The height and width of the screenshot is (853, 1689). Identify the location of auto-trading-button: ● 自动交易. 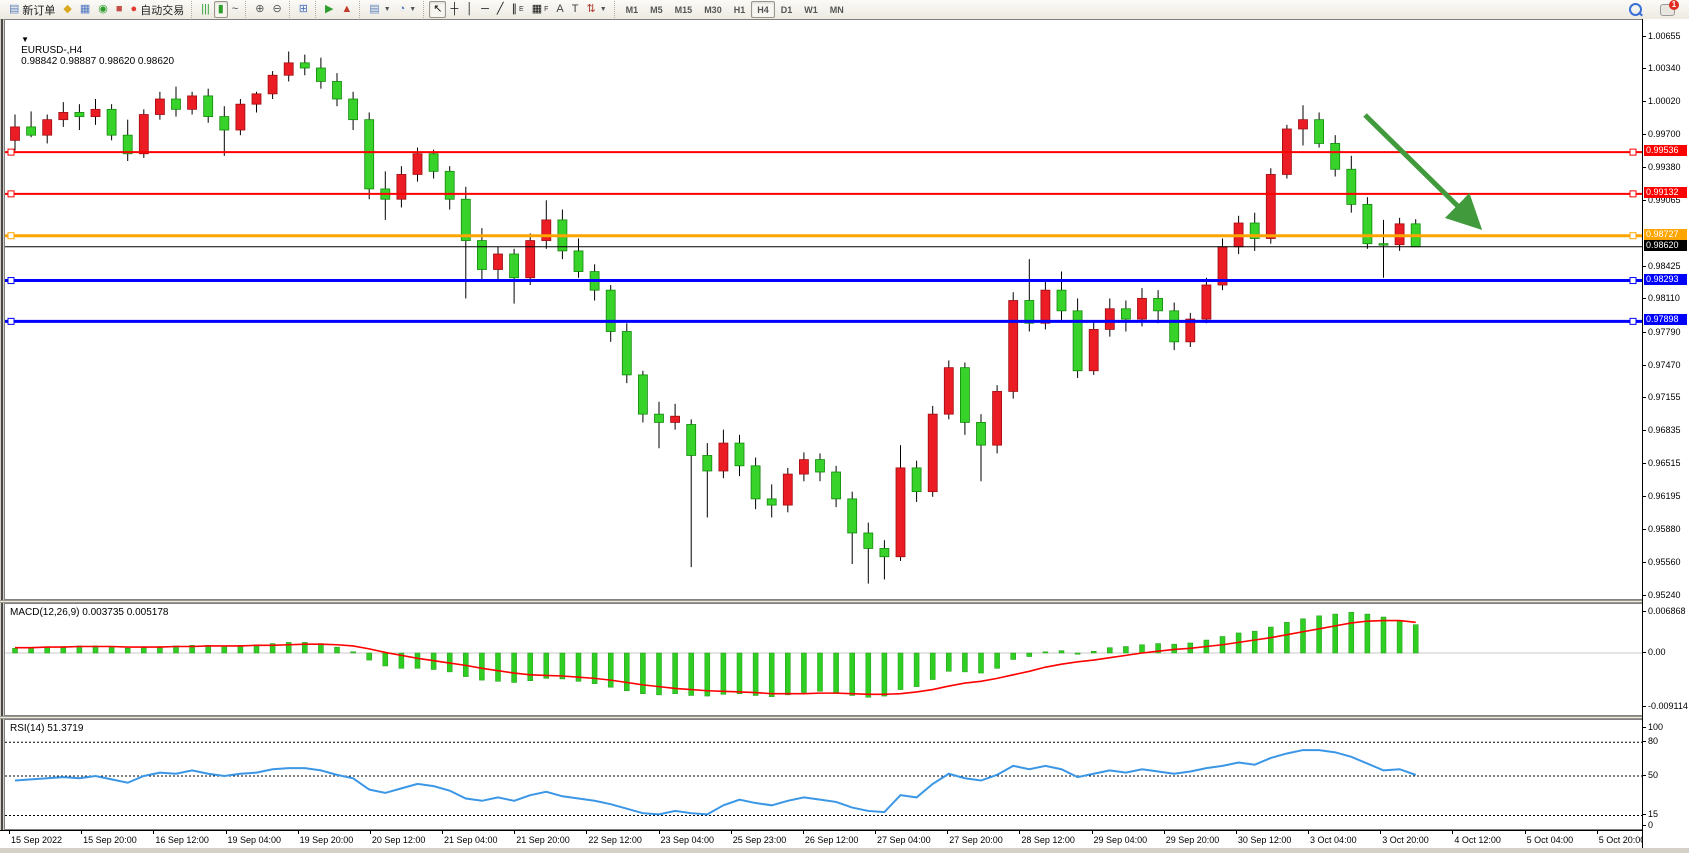
(158, 9).